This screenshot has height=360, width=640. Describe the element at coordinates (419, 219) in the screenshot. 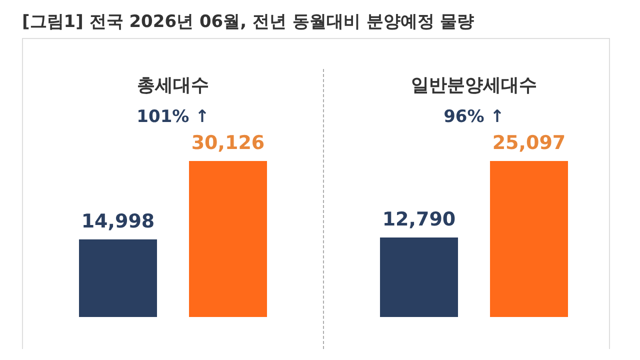

I see `data-label: 12,790` at that location.